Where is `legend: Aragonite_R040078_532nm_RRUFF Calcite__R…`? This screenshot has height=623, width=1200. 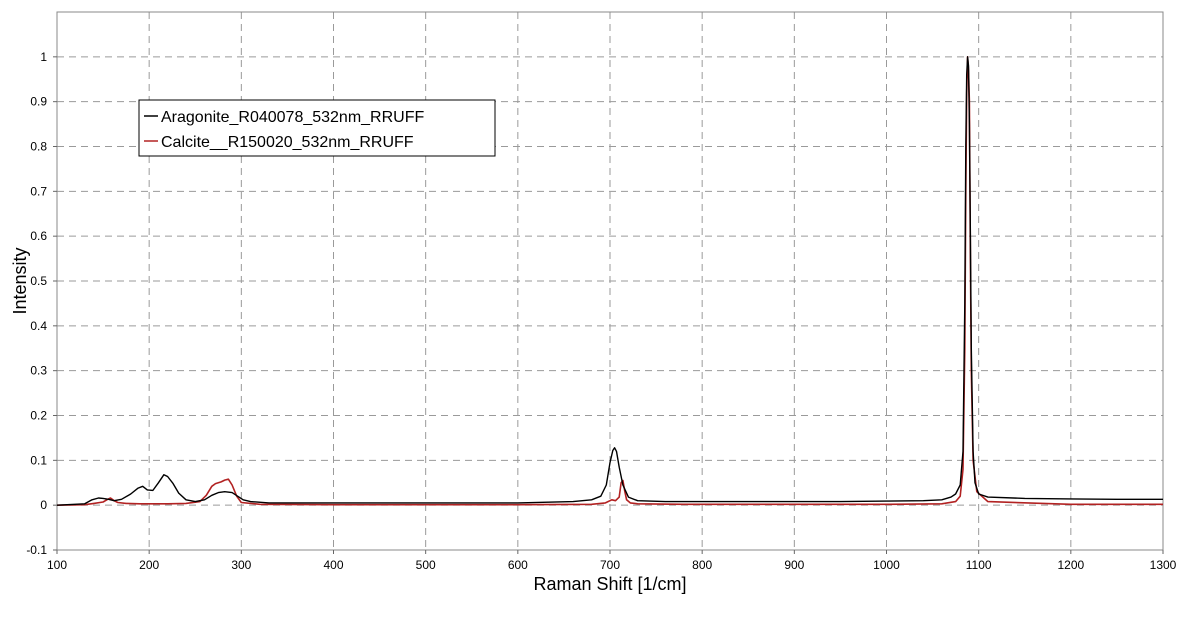
legend: Aragonite_R040078_532nm_RRUFF Calcite__R… is located at coordinates (317, 128).